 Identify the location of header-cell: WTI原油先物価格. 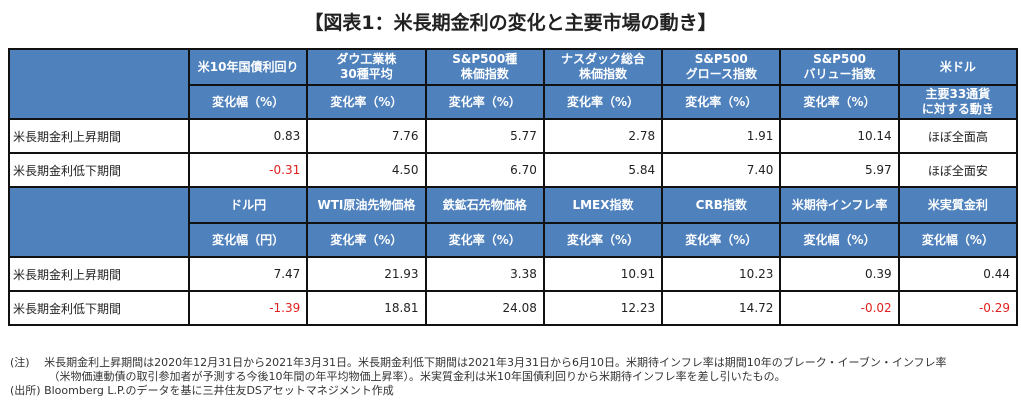
(366, 205).